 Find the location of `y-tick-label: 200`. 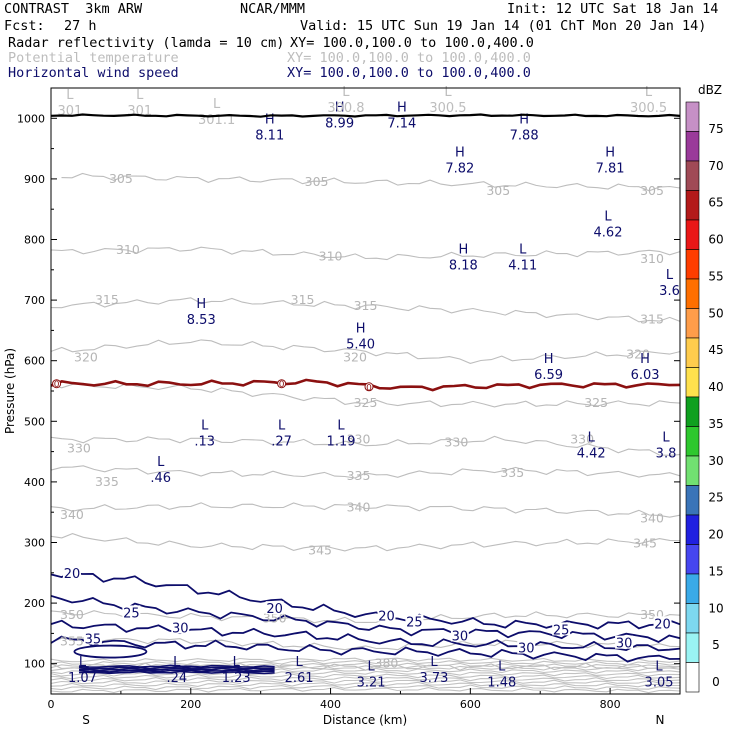

y-tick-label: 200 is located at coordinates (34, 603).